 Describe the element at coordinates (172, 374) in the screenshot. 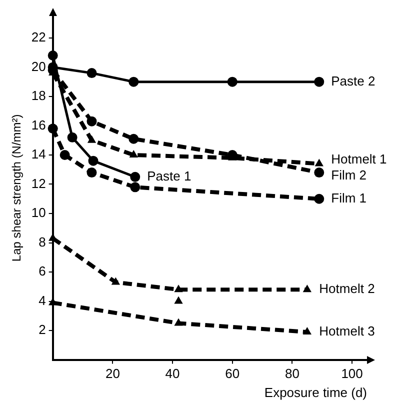

I see `x-tick-label: 40` at that location.